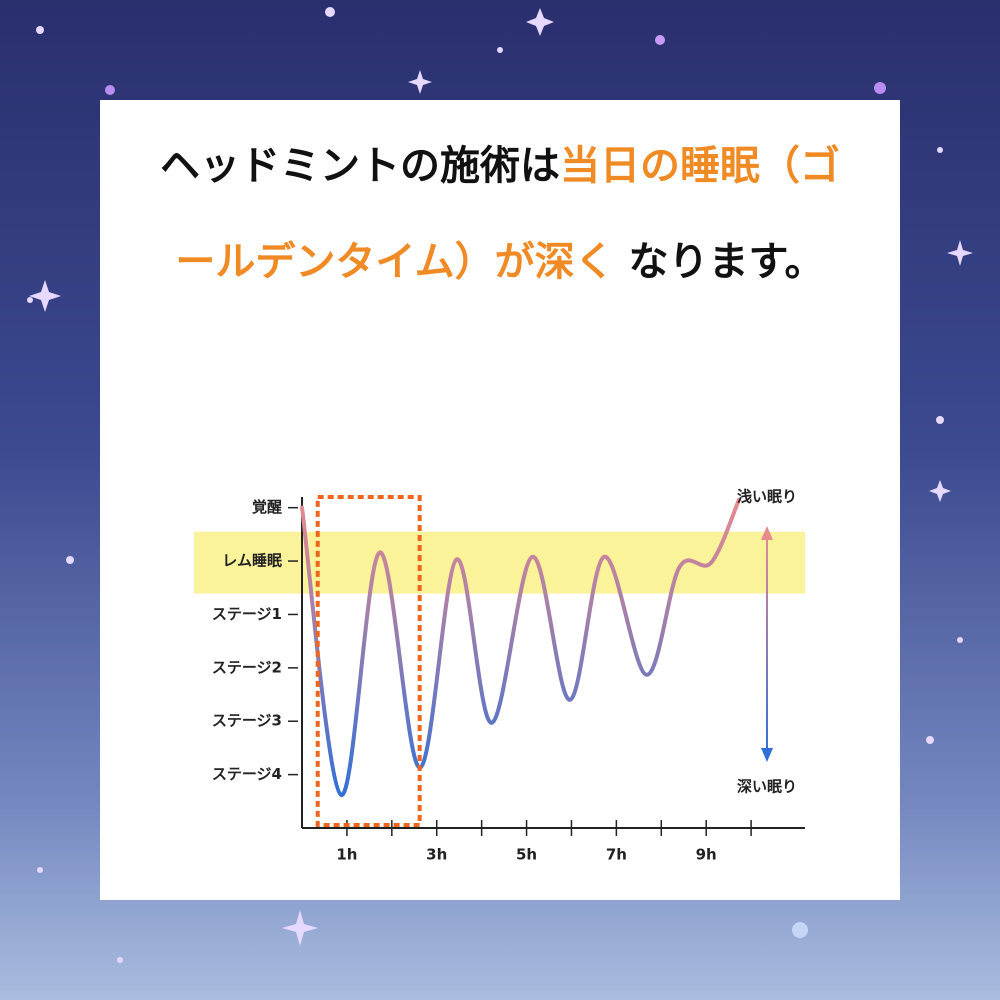  Describe the element at coordinates (706, 855) in the screenshot. I see `x-tick-label: 9h` at that location.